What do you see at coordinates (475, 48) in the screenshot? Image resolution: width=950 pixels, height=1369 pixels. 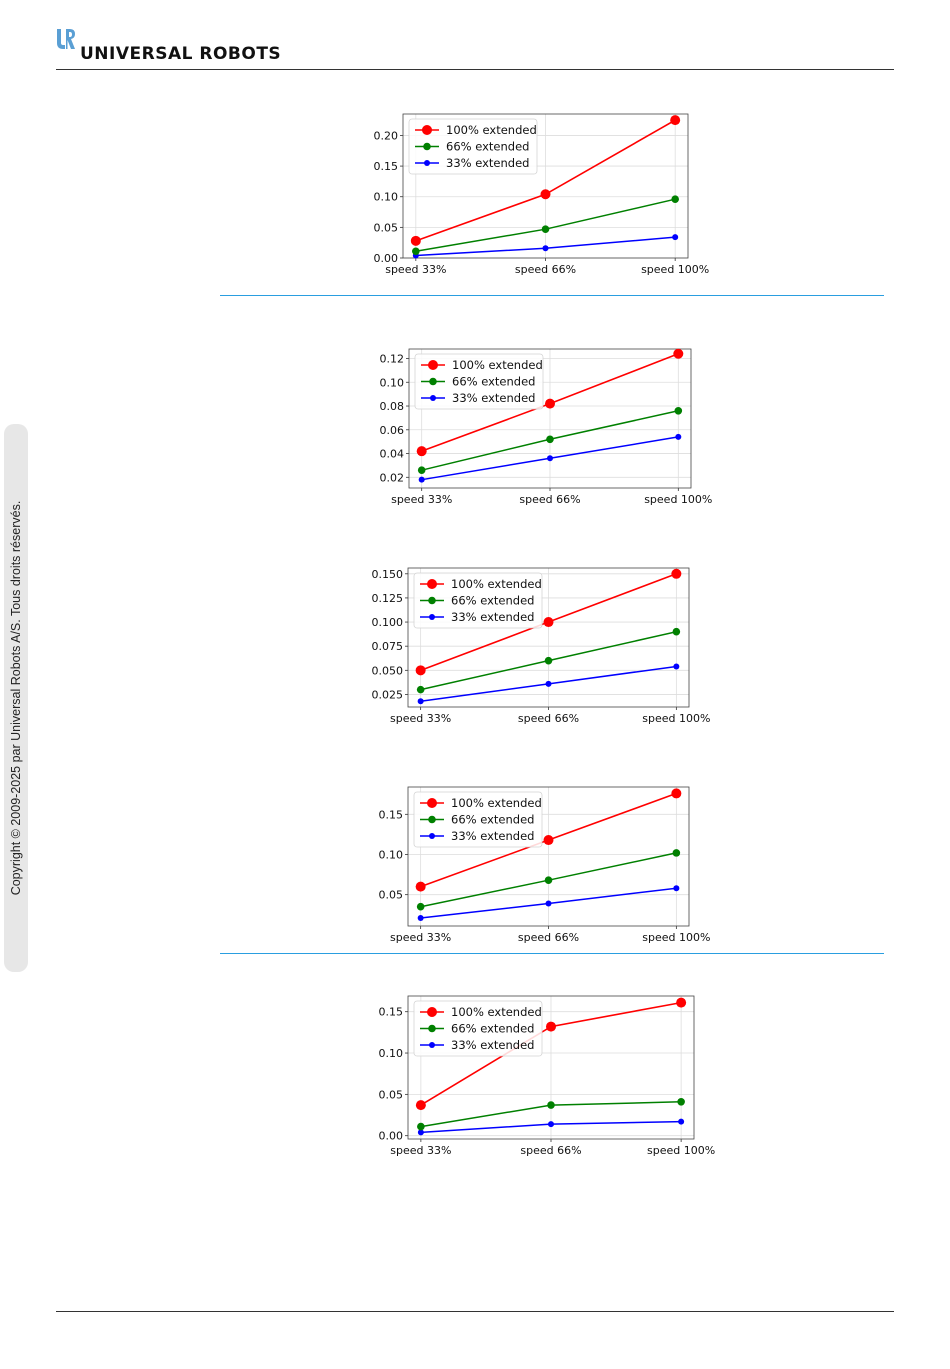 I see `page-header: UNIVERSAL ROBOTS` at bounding box center [475, 48].